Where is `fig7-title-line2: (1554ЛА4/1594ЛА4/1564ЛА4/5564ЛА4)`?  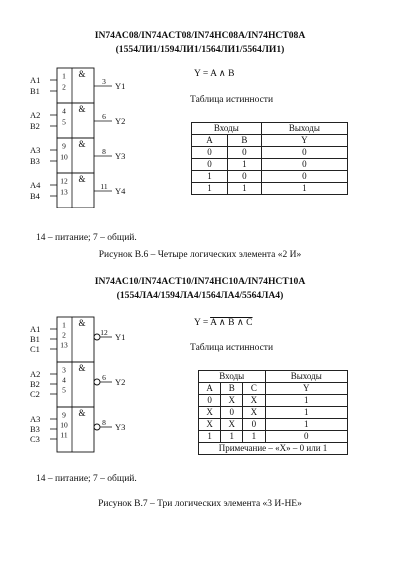
fig7-title-line2: (1554ЛА4/1594ЛА4/1564ЛА4/5564ЛА4) is located at coordinates (200, 295).